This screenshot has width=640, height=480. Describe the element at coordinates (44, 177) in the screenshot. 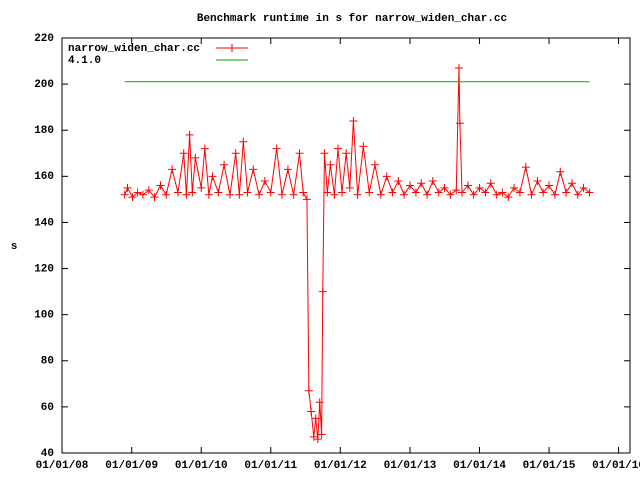

I see `y-tick-label: 160` at that location.